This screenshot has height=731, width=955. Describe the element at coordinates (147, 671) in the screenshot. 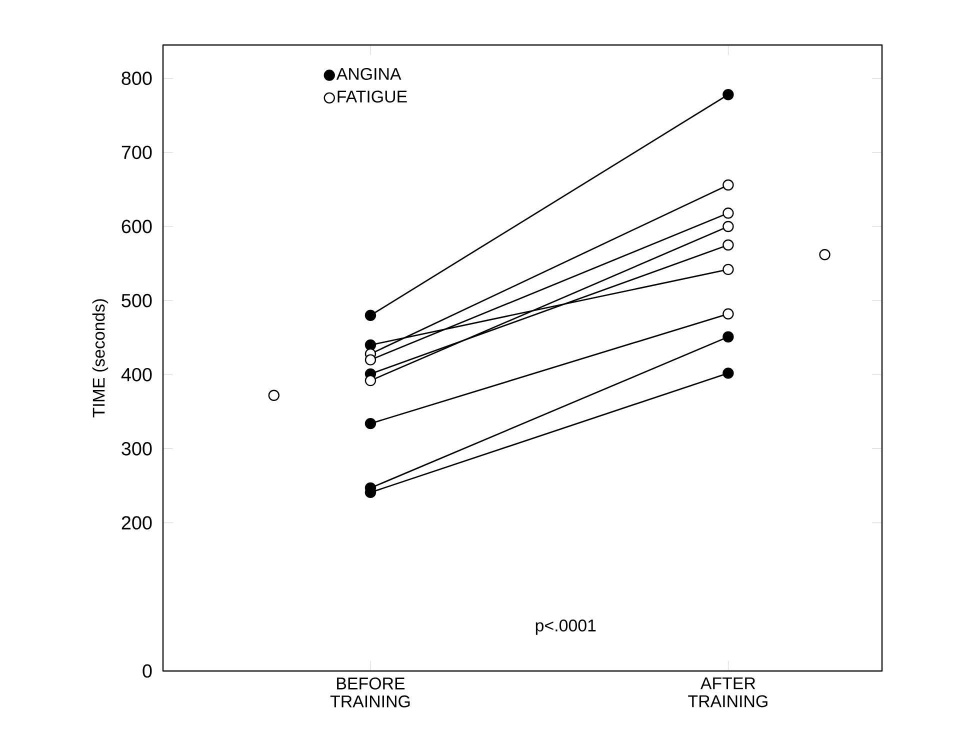

I see `y-tick-label: 0` at that location.